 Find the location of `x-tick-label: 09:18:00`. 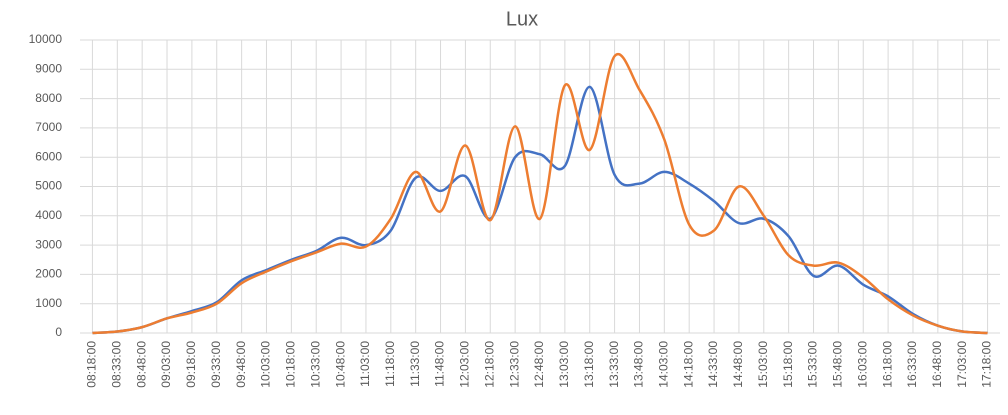

x-tick-label: 09:18:00 is located at coordinates (191, 364).